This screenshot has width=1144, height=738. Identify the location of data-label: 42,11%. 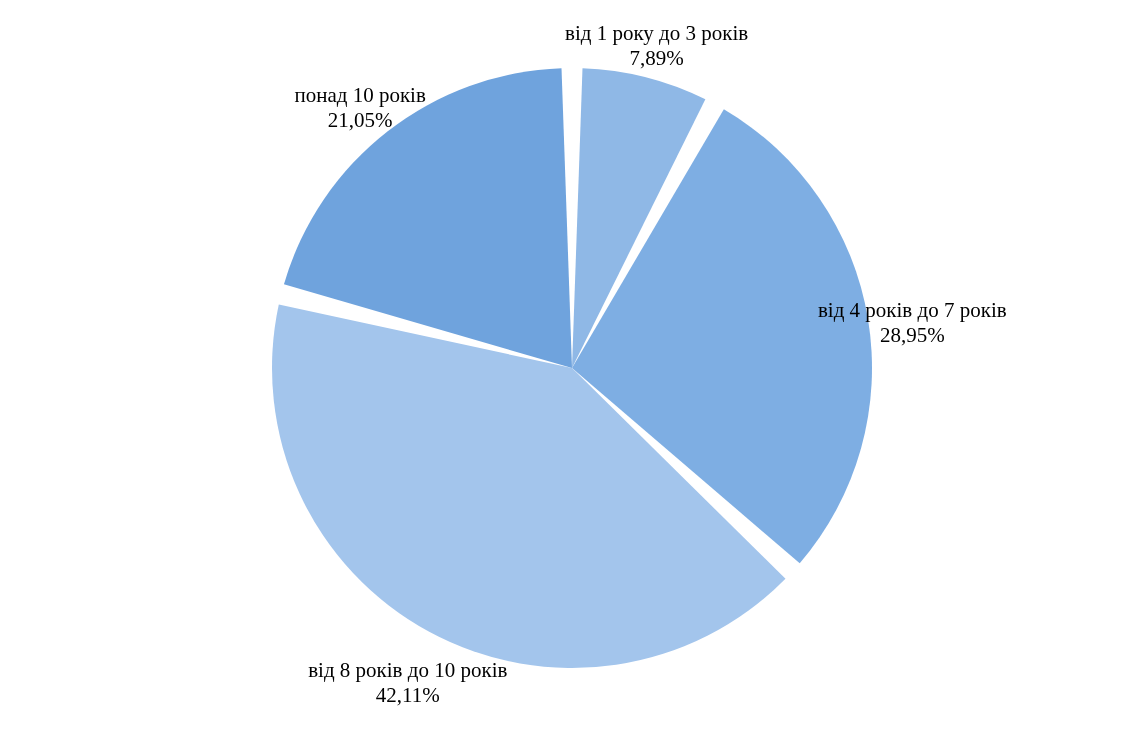
(407, 695).